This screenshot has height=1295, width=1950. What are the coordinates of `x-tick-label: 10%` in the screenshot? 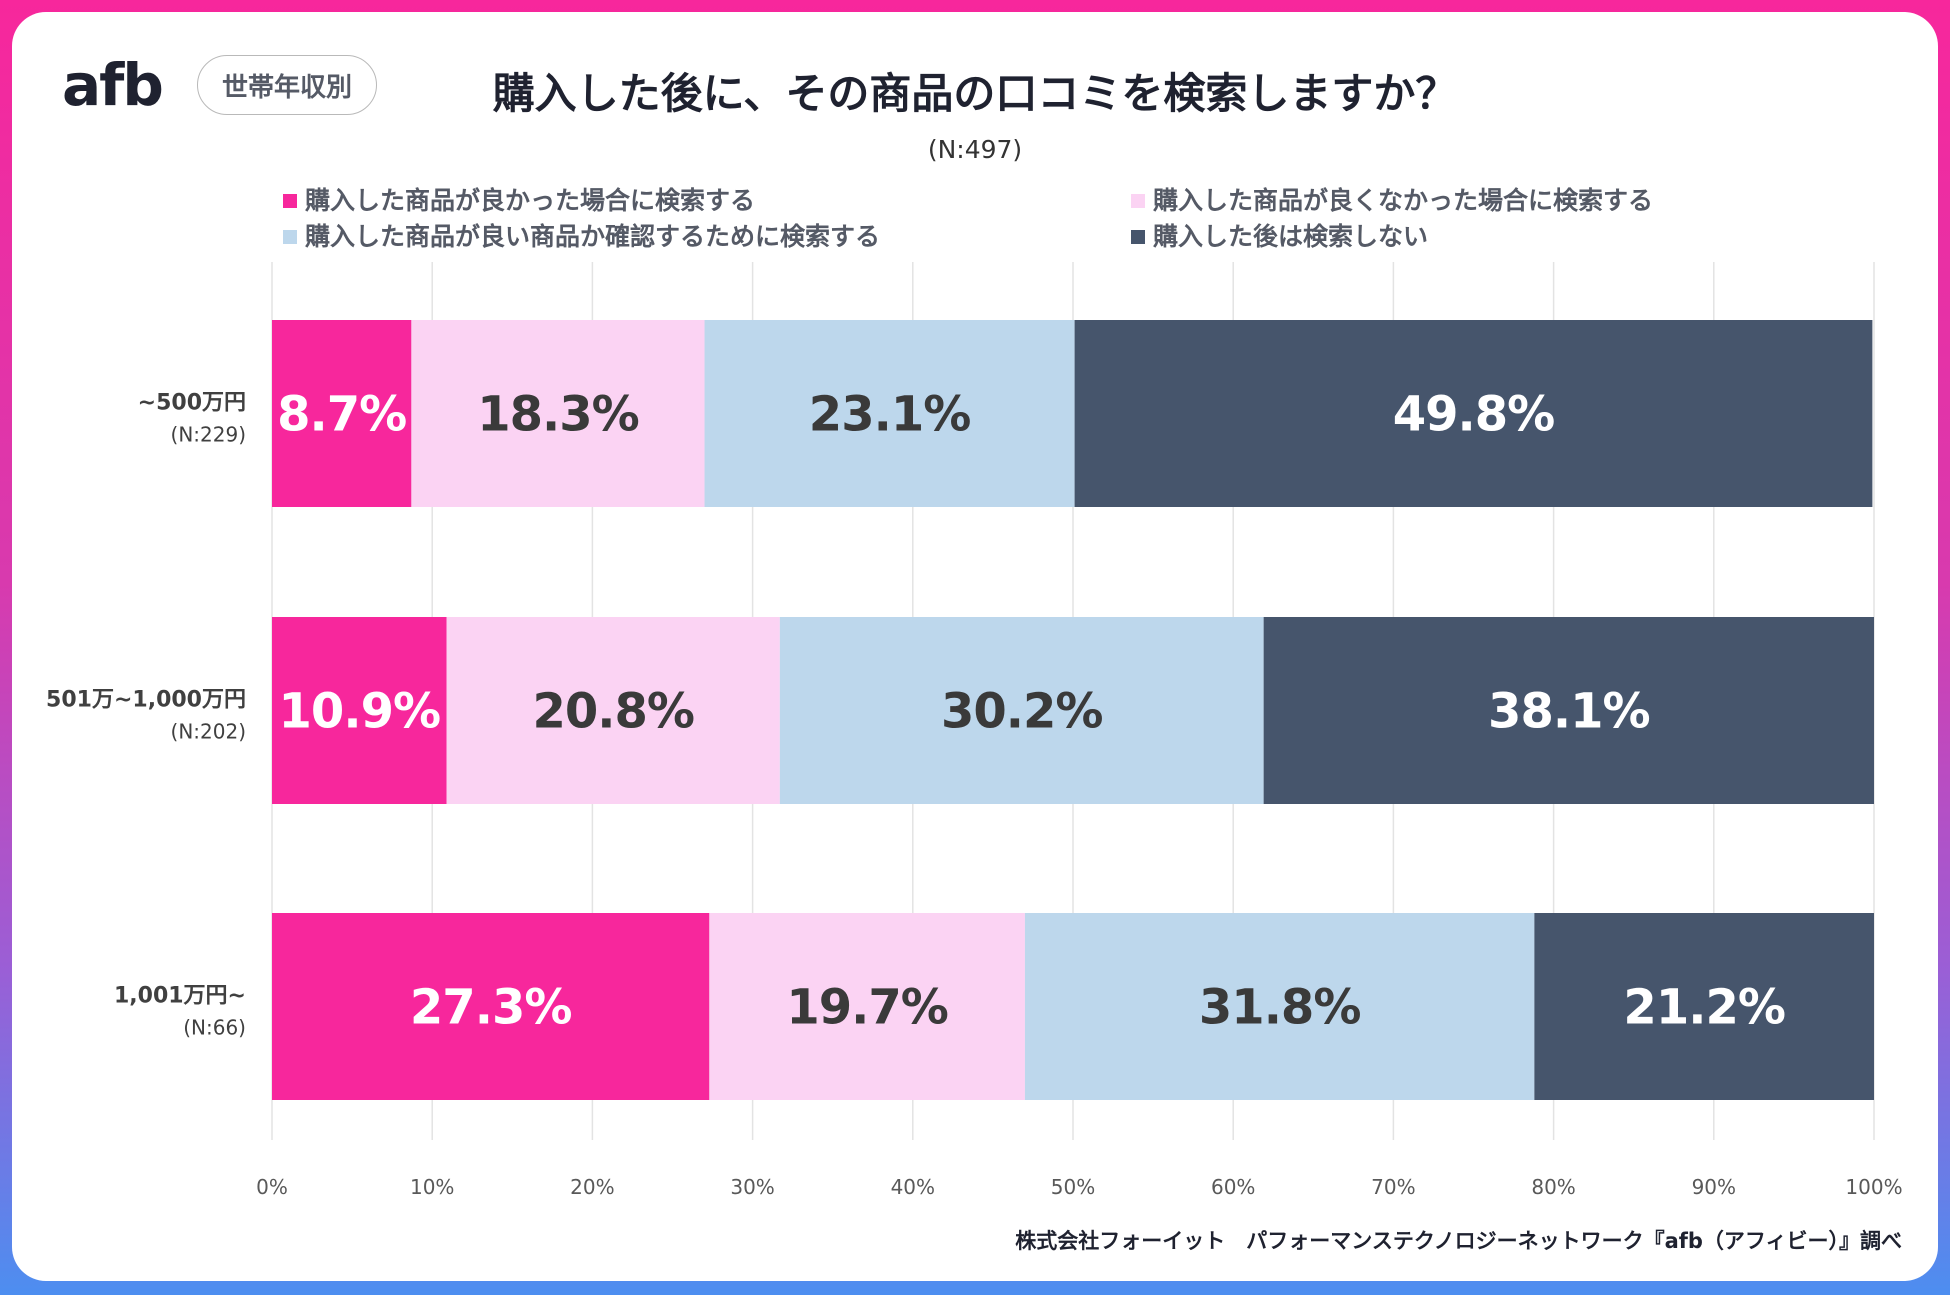 It's located at (432, 1187).